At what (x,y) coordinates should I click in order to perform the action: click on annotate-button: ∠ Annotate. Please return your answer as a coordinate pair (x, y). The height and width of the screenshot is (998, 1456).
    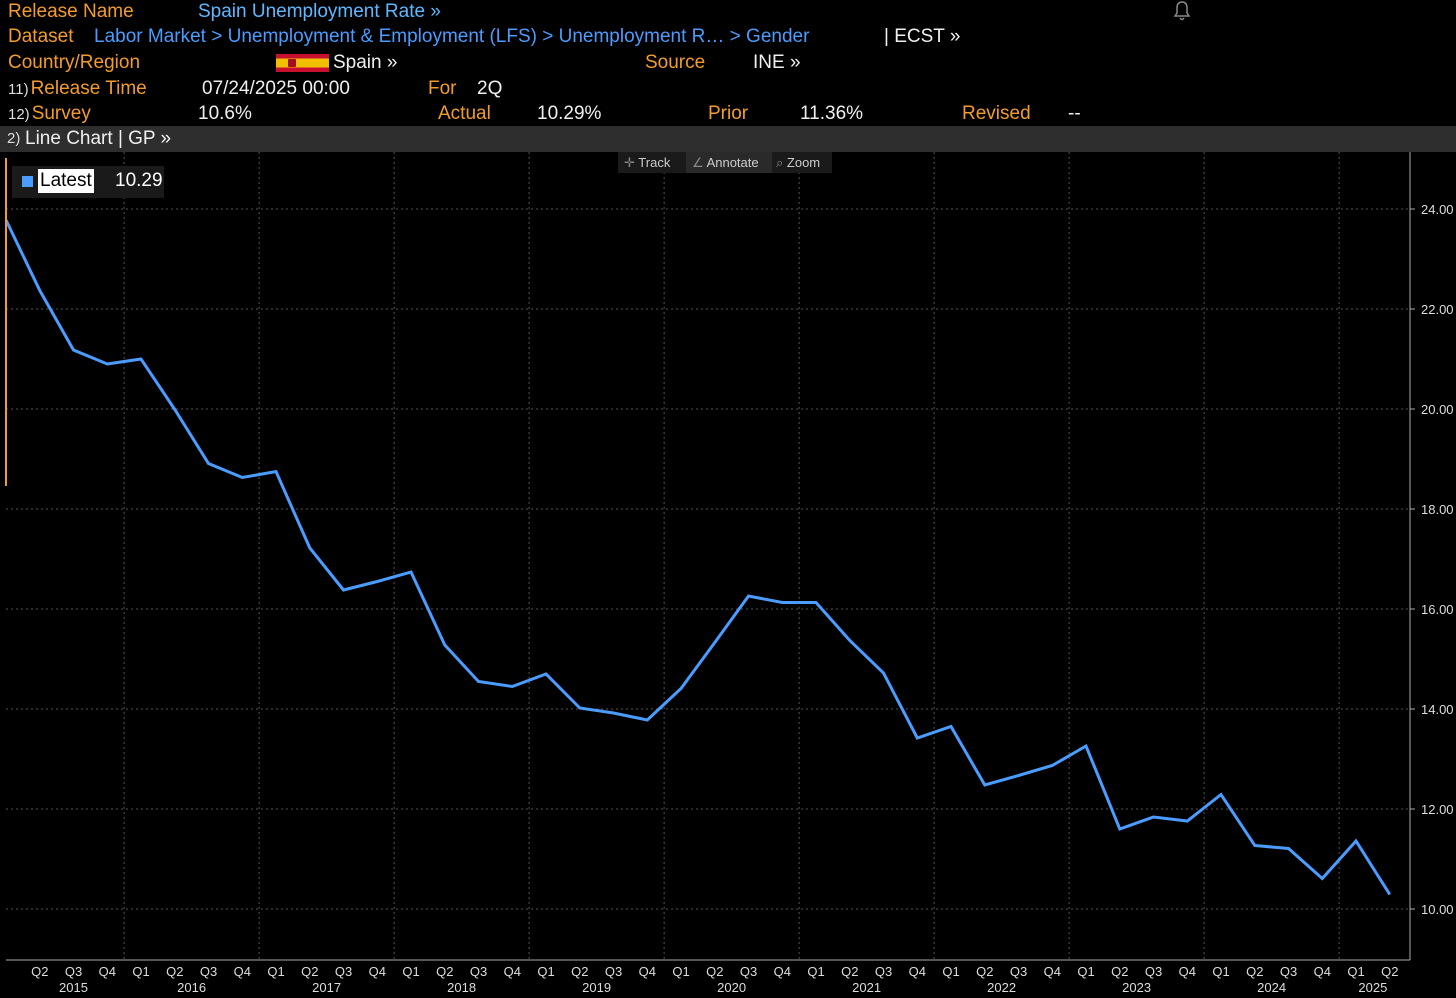
    Looking at the image, I should click on (729, 162).